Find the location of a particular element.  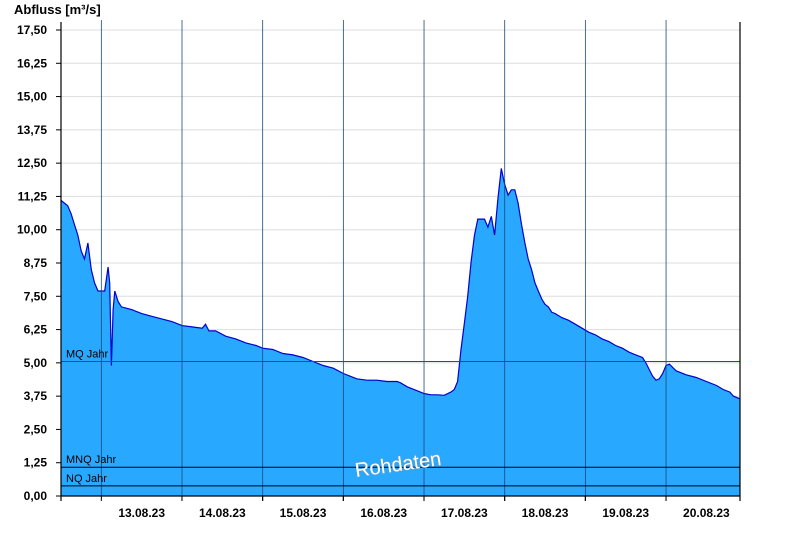

y-tick-label: 0,00 is located at coordinates (36, 496).